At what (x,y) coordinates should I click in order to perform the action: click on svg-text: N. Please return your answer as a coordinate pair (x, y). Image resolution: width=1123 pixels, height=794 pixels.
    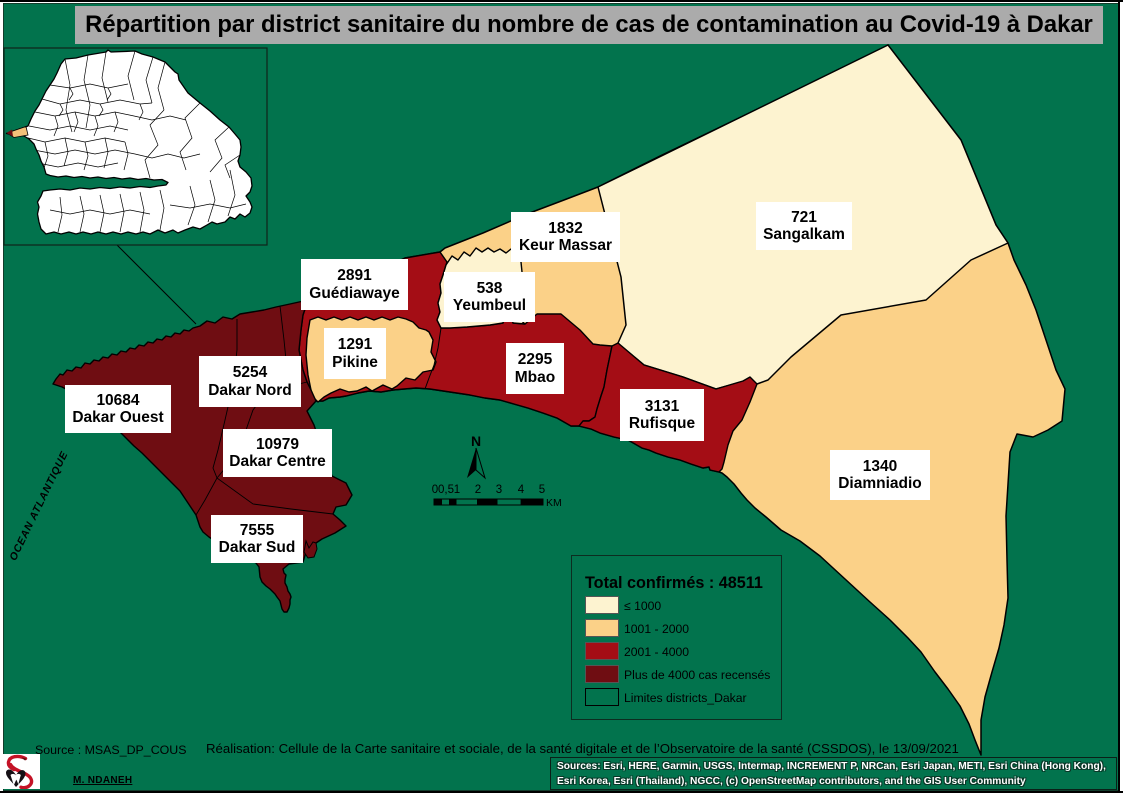
    Looking at the image, I should click on (476, 441).